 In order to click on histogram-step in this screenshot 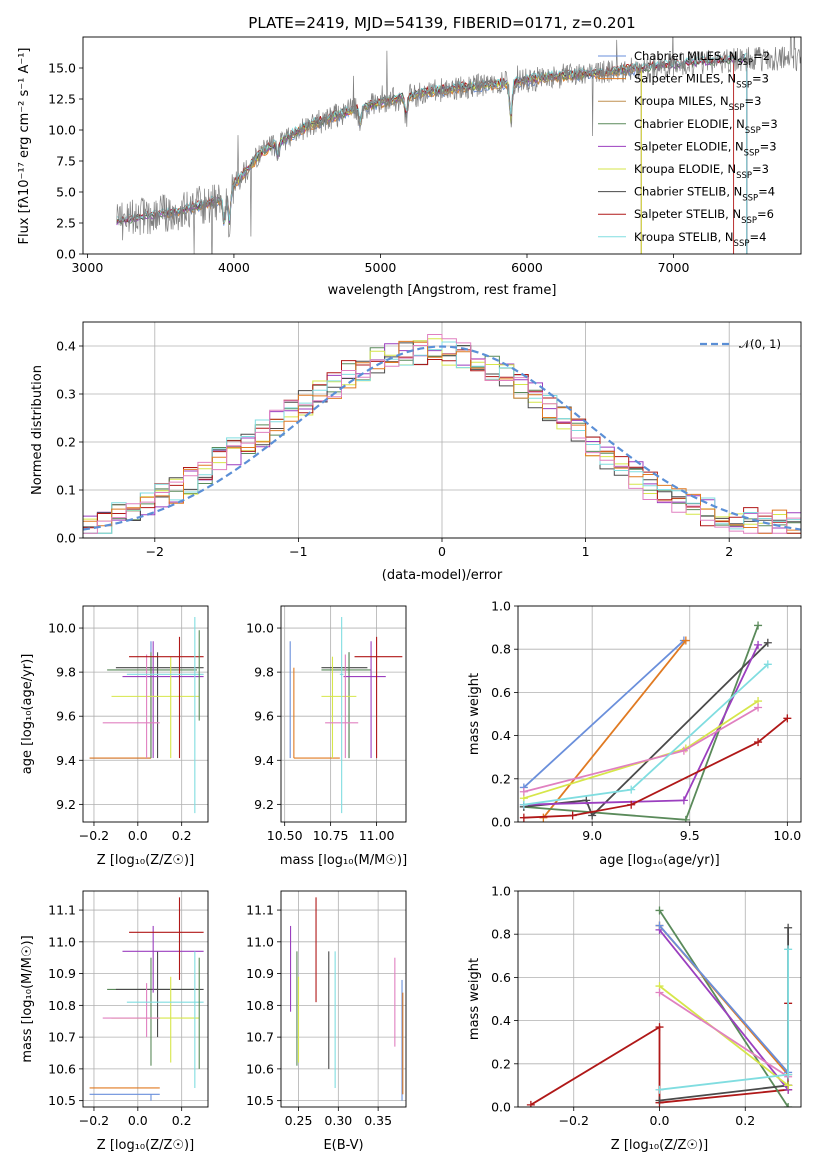, I will do `click(442, 434)`.